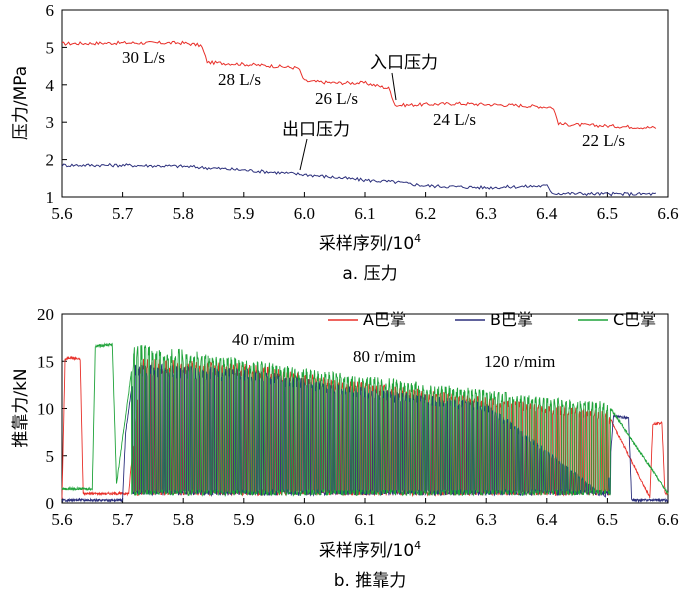 Image resolution: width=700 pixels, height=592 pixels. I want to click on annotation-80rmim: 80 r/mim, so click(384, 356).